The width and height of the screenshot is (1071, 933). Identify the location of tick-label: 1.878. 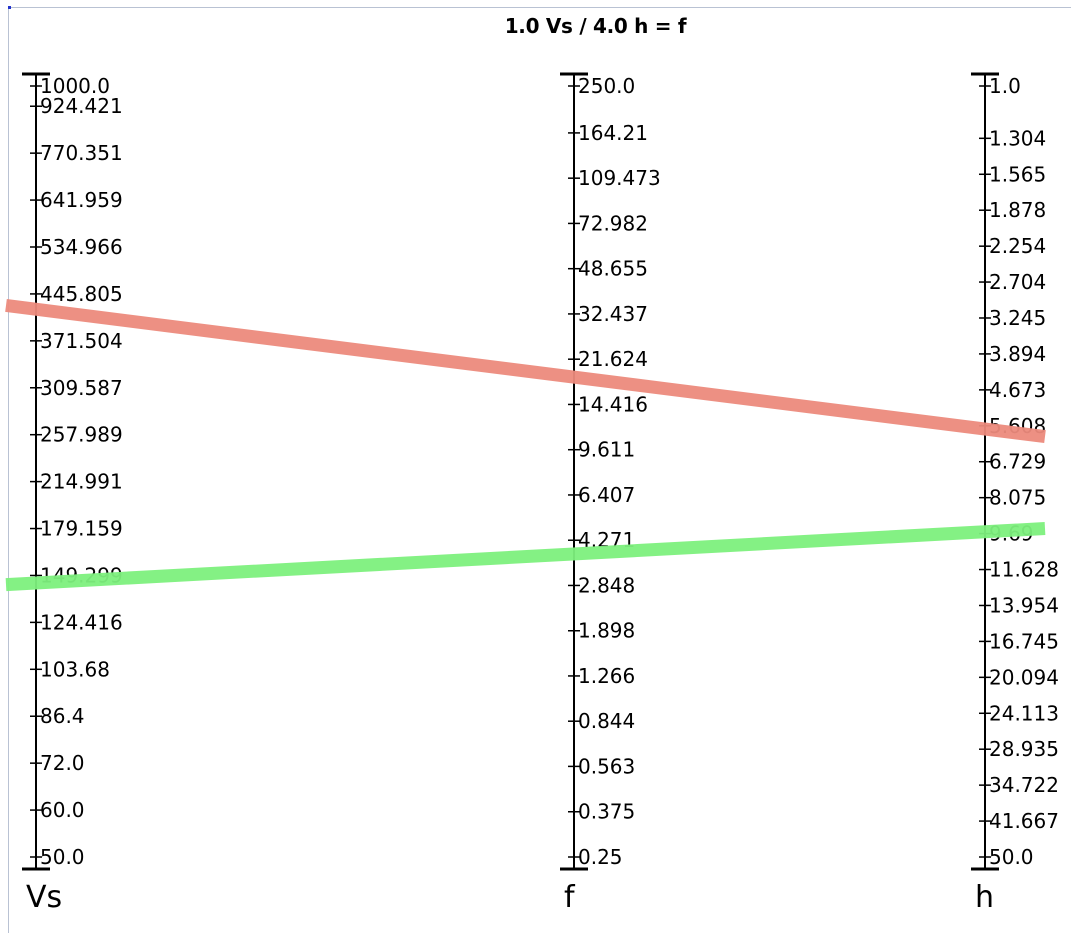
(1017, 210).